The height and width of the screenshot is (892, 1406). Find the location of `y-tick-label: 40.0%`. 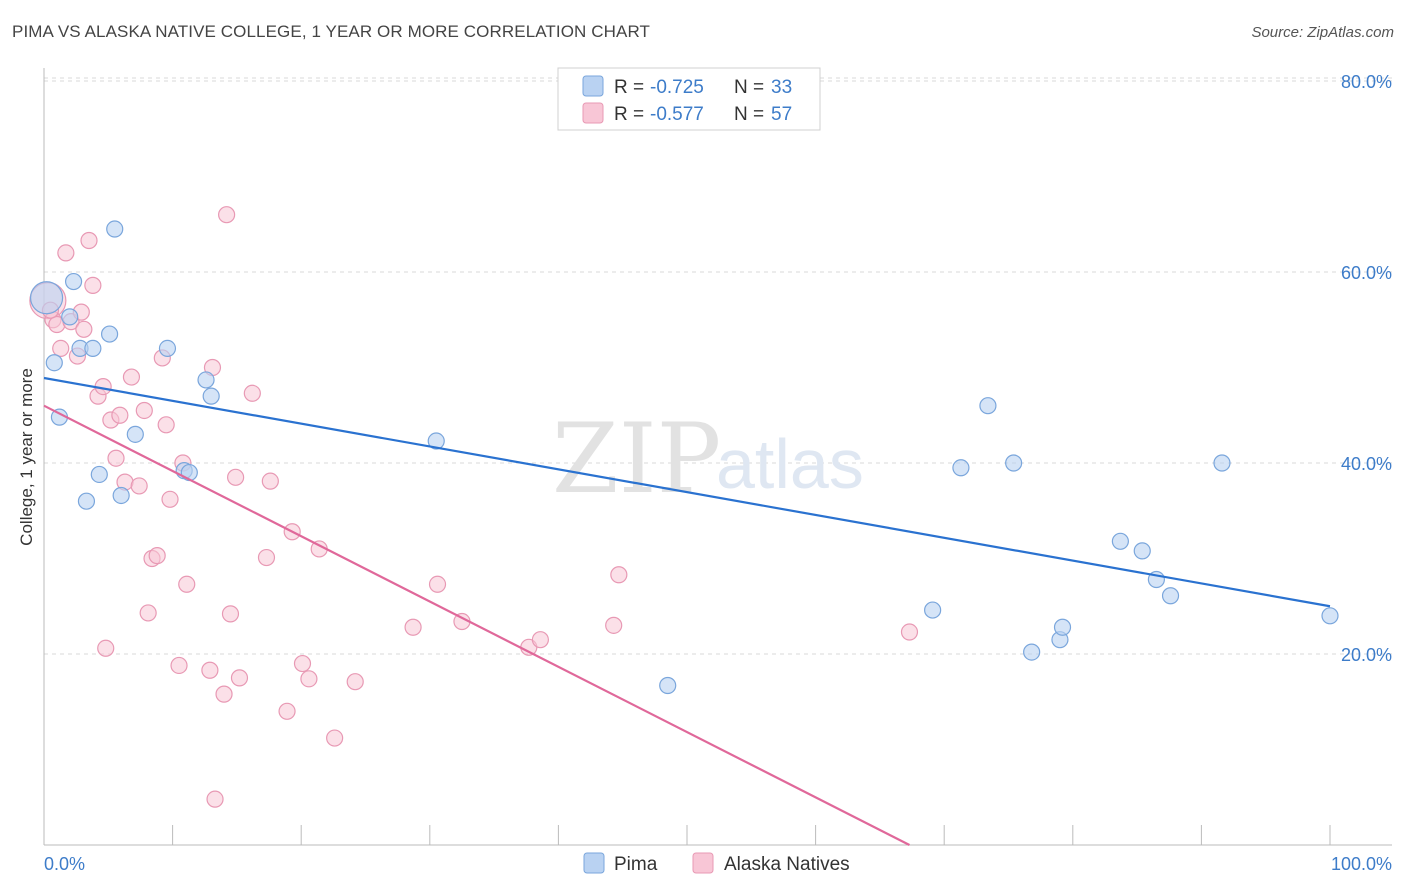

y-tick-label: 40.0% is located at coordinates (1366, 464).